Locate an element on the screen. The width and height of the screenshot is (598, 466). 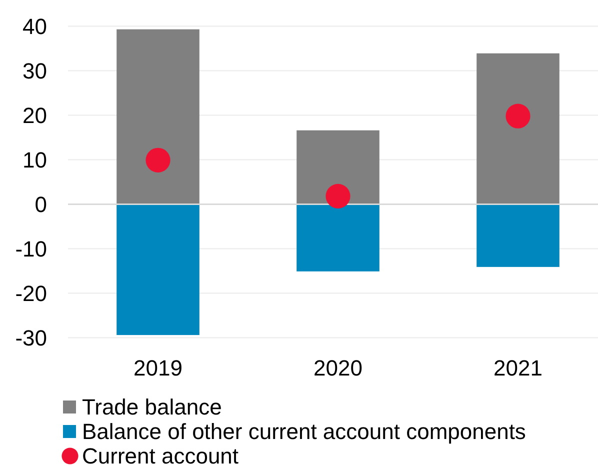
y-tick-label: 40 is located at coordinates (34, 26).